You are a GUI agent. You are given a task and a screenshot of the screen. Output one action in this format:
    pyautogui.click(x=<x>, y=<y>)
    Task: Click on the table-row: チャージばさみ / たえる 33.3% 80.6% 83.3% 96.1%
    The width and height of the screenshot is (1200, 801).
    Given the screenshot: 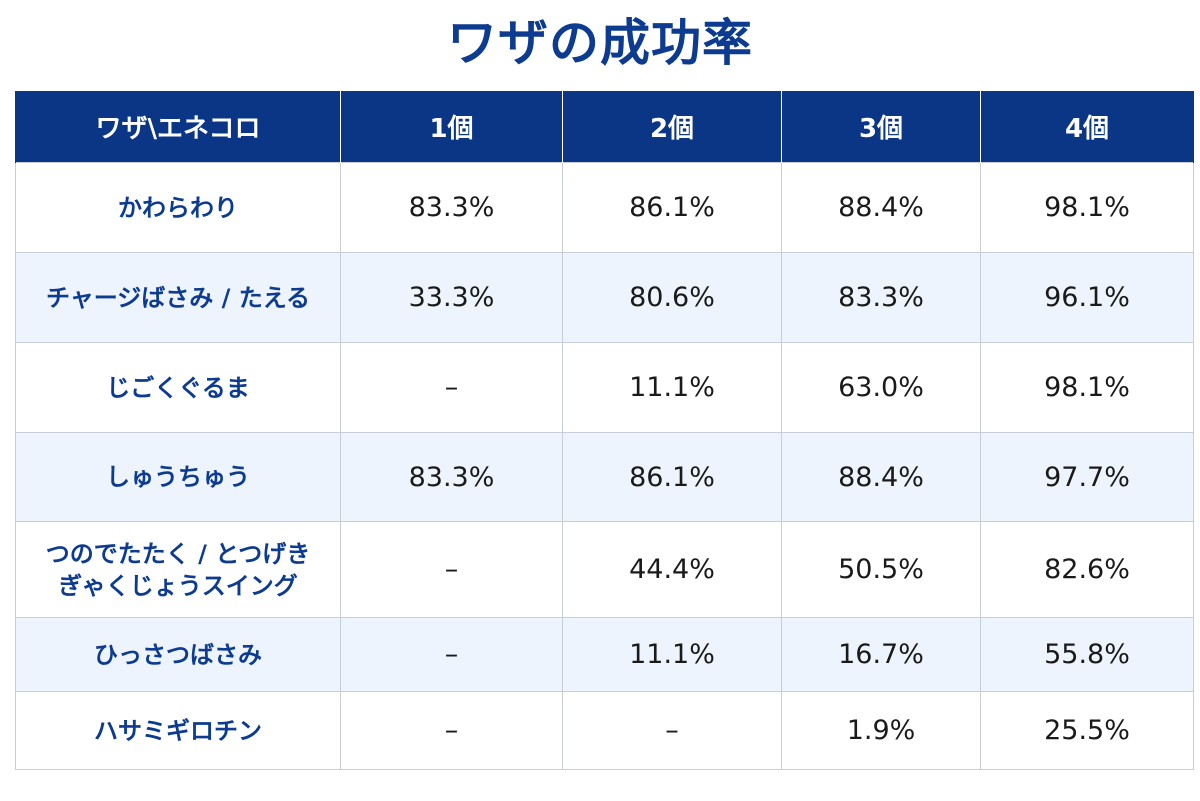 What is the action you would take?
    pyautogui.click(x=604, y=297)
    